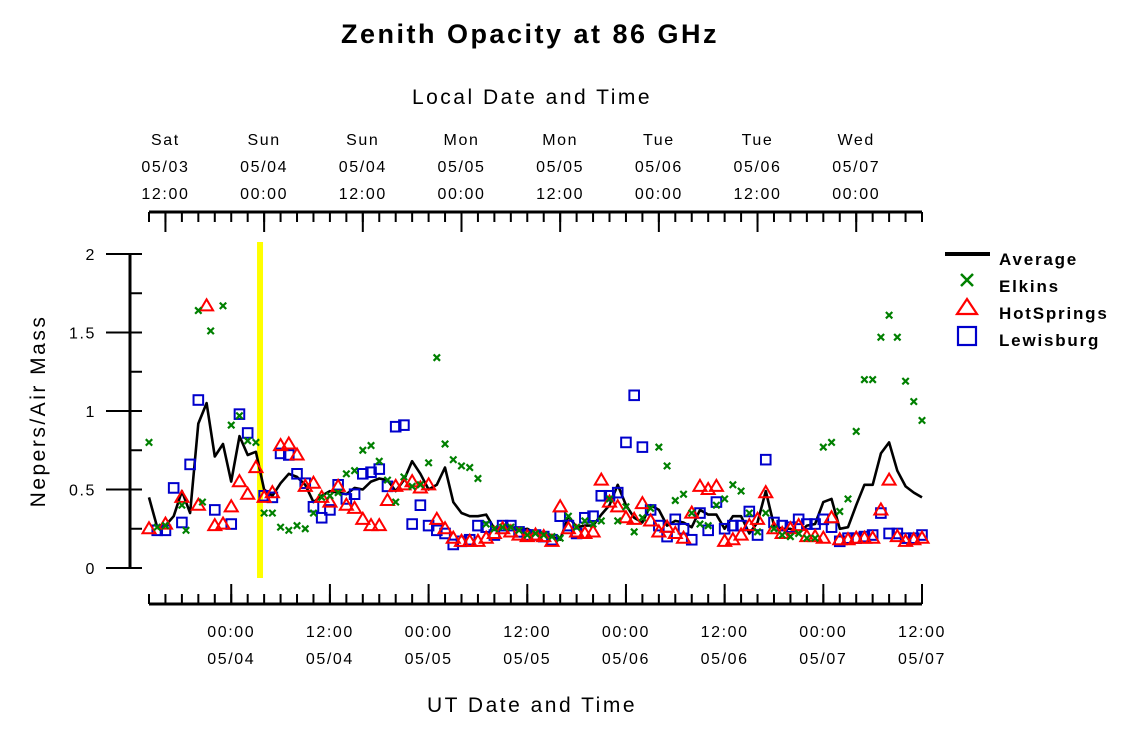 The image size is (1125, 736). I want to click on top-tick-label: Tue, so click(758, 140).